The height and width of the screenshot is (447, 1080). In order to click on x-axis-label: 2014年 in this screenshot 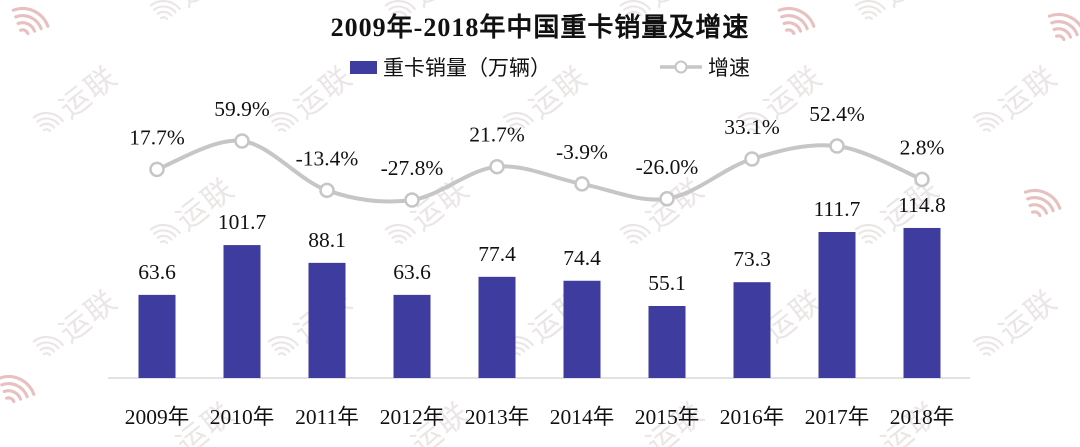, I will do `click(582, 417)`.